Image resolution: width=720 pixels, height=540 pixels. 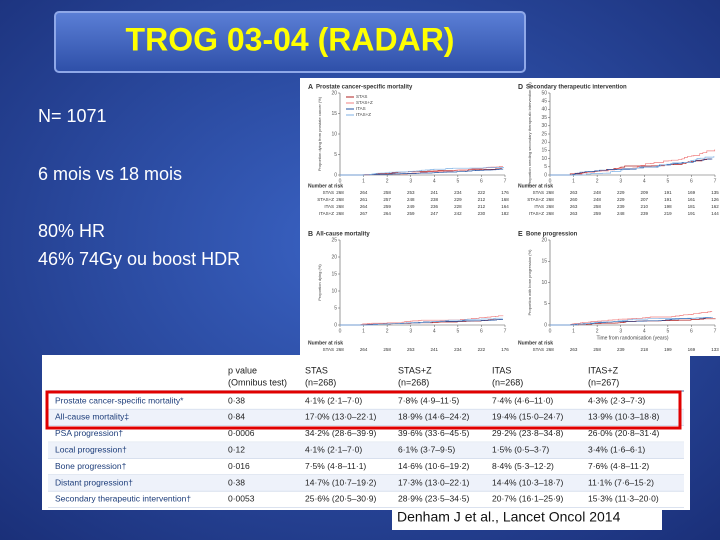 I want to click on risk-value: 207, so click(x=645, y=199).